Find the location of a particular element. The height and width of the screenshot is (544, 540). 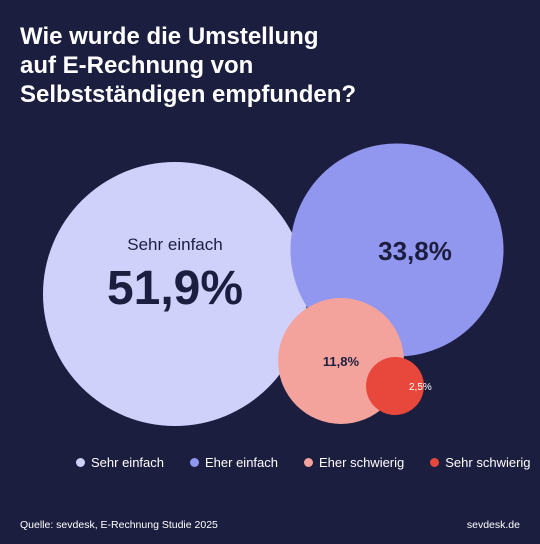

bubble-value-label: 2,5% is located at coordinates (420, 387).